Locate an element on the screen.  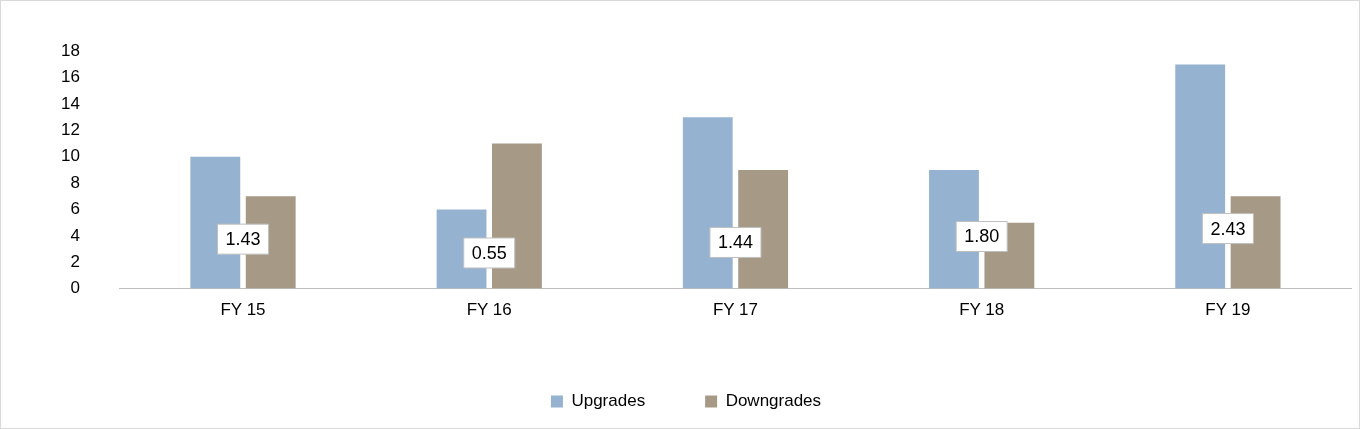
y-tick-label: 0 is located at coordinates (75, 288).